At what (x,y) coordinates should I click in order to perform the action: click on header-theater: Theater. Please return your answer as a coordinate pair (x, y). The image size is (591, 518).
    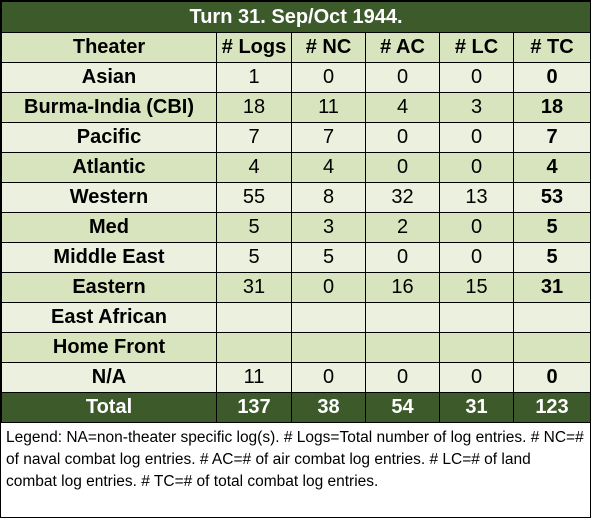
    Looking at the image, I should click on (109, 47).